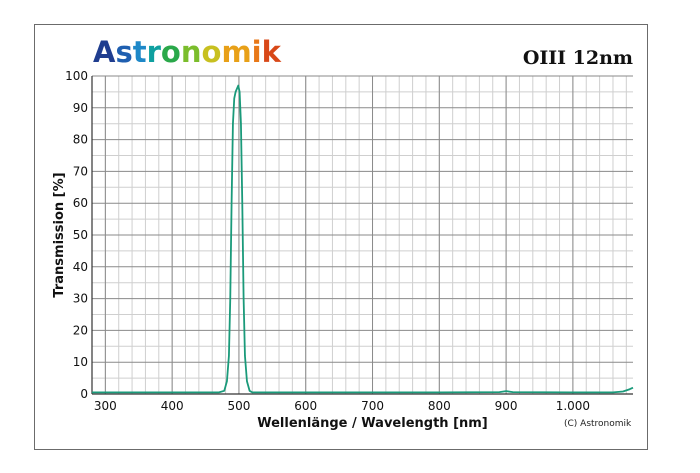  What do you see at coordinates (80, 108) in the screenshot?
I see `y-tick-label: 90` at bounding box center [80, 108].